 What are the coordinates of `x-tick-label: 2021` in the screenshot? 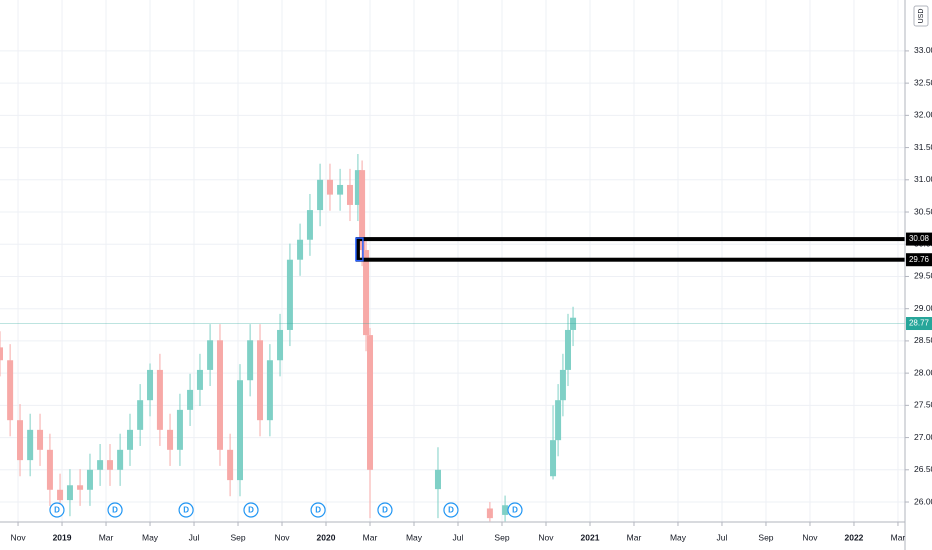 It's located at (590, 537).